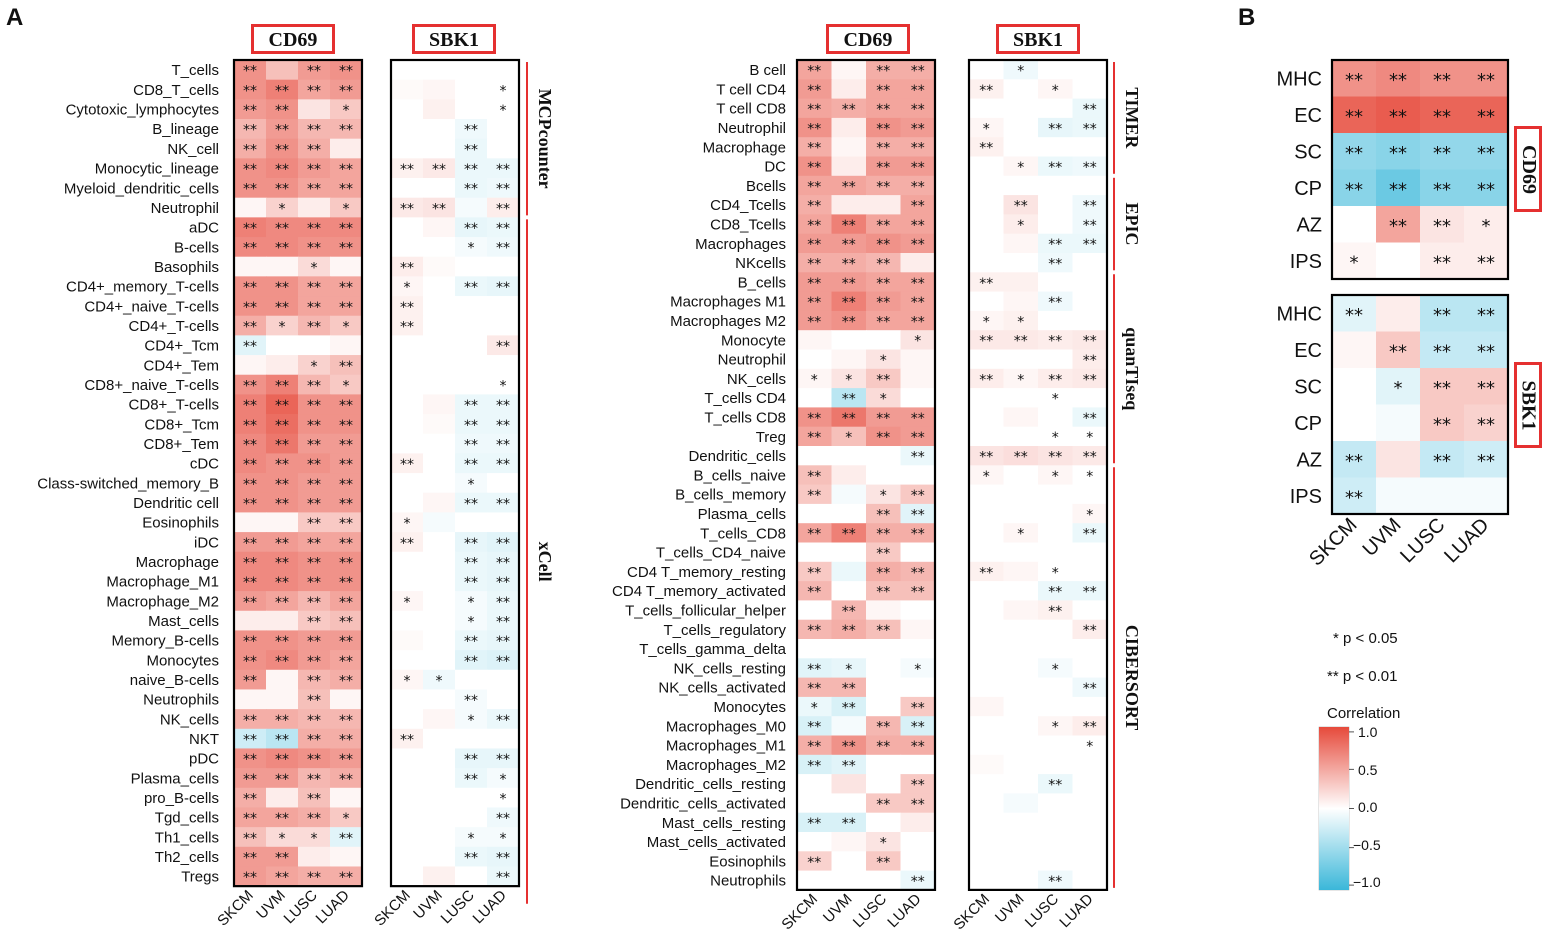 The height and width of the screenshot is (943, 1544). I want to click on b-cd69-row-label: AZ, so click(1309, 225).